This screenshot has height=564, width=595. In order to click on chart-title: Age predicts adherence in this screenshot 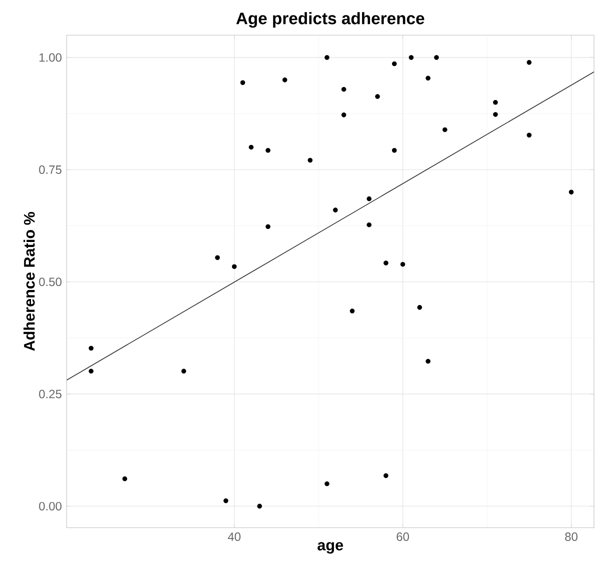, I will do `click(330, 20)`.